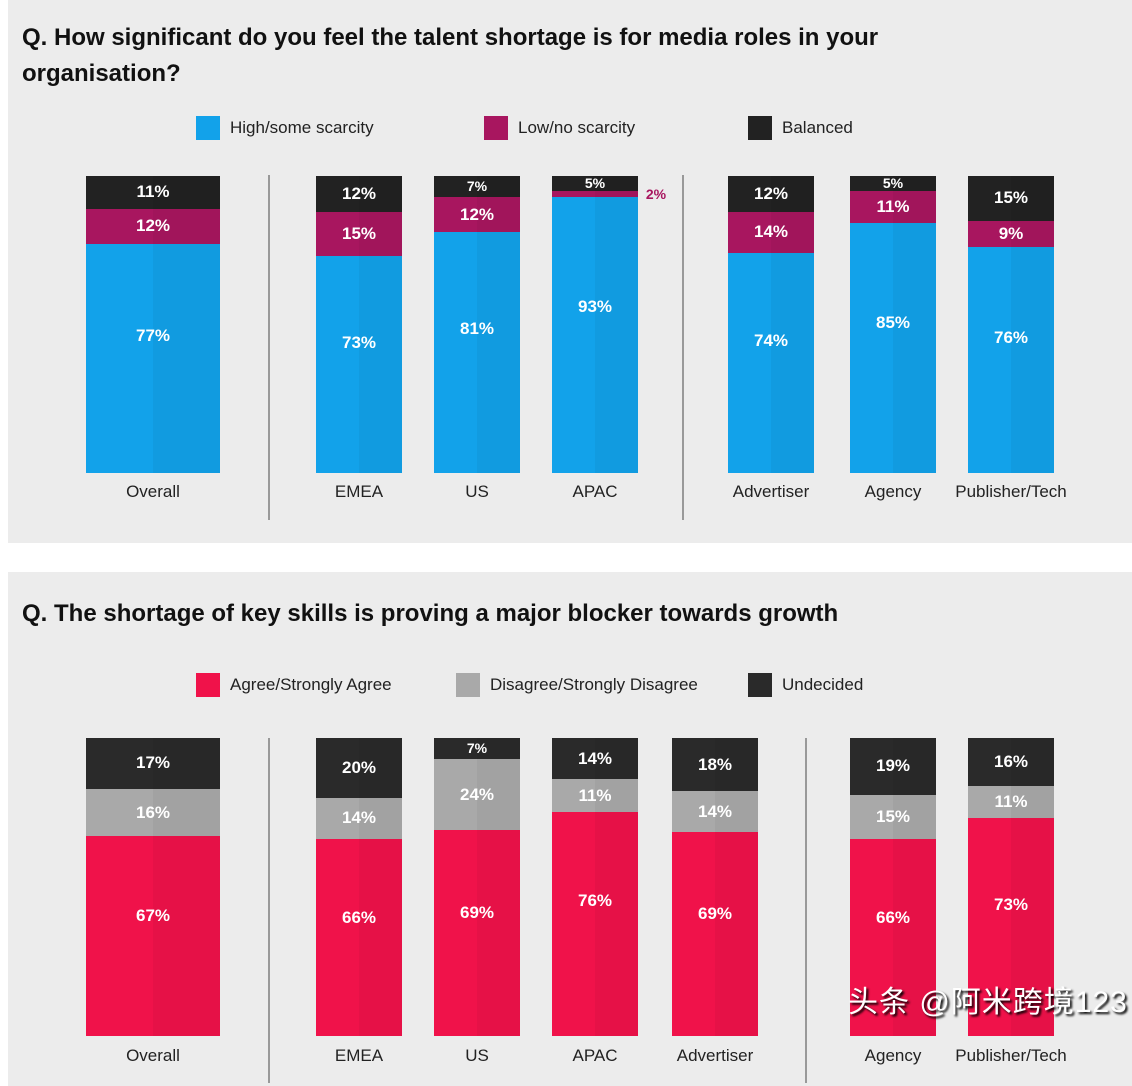 Image resolution: width=1132 pixels, height=1086 pixels. I want to click on data-label: 24%, so click(477, 794).